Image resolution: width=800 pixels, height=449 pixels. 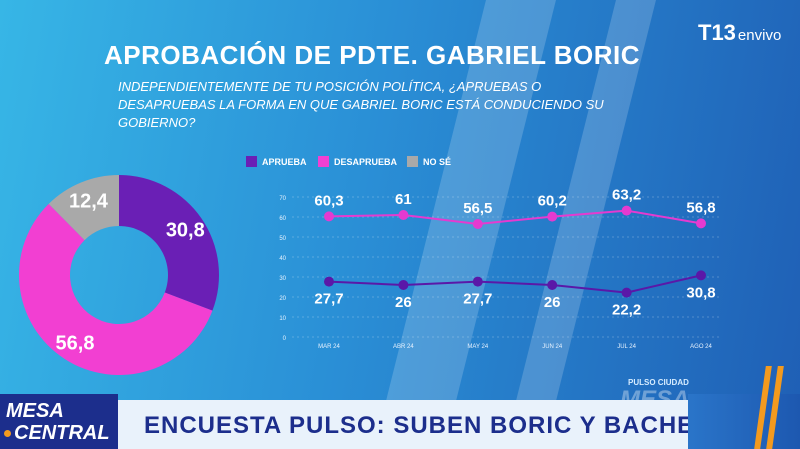 I want to click on legend-label: APRUEBA, so click(x=284, y=161).